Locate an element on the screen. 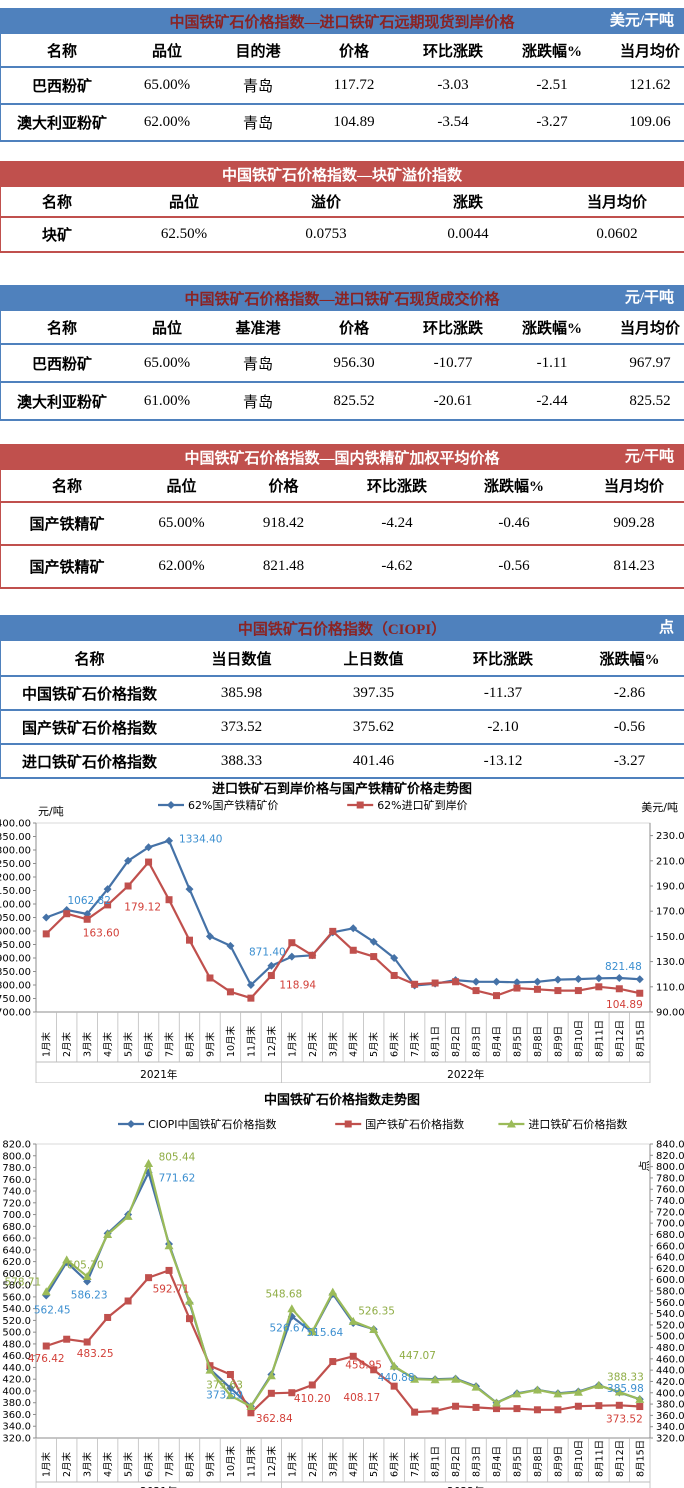  right-axis-tick-label: 620.0 is located at coordinates (670, 1269).